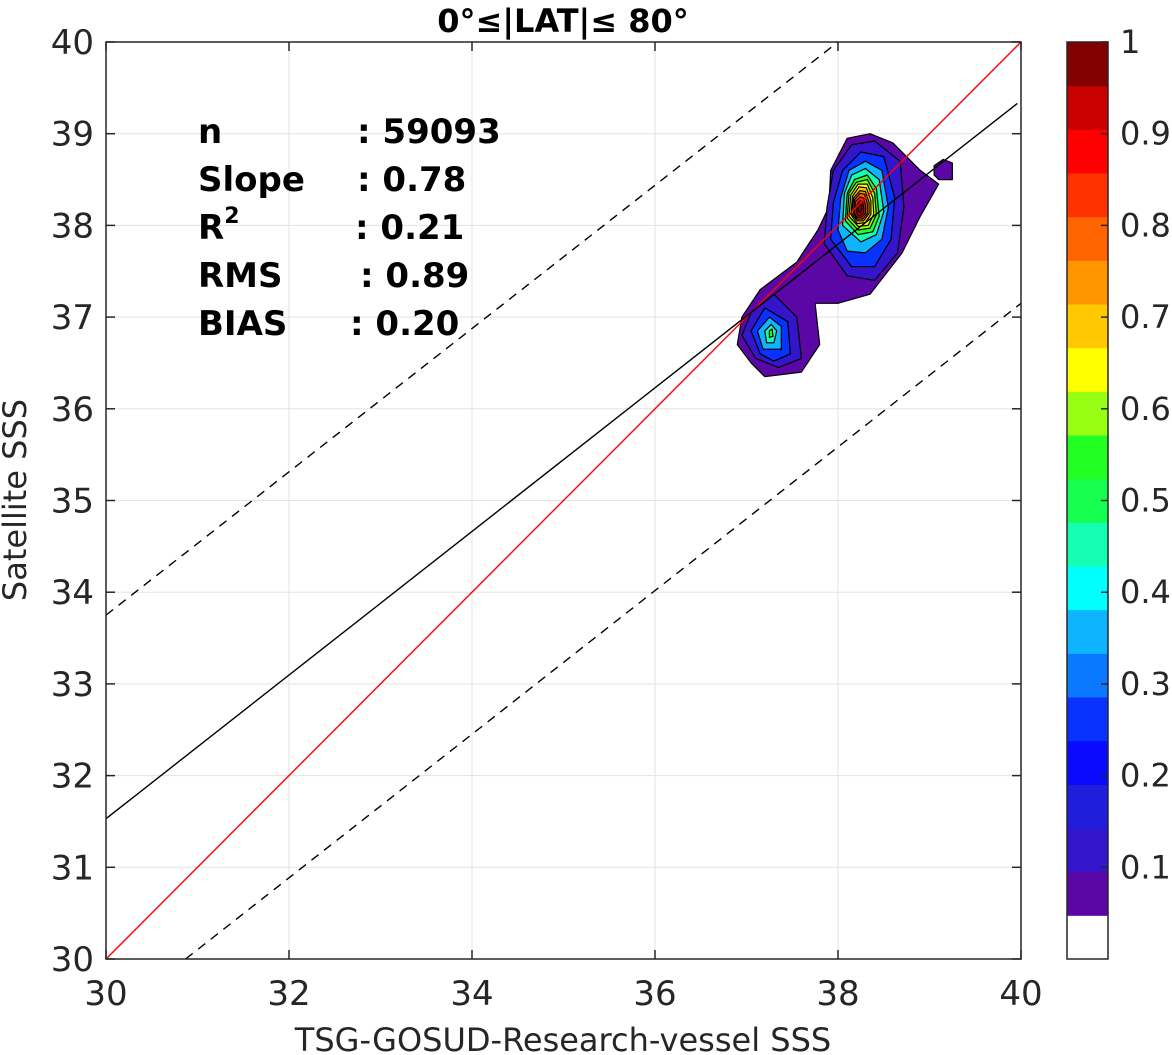 The width and height of the screenshot is (1172, 1055). I want to click on y-axis-label: Satellite SSS, so click(17, 500).